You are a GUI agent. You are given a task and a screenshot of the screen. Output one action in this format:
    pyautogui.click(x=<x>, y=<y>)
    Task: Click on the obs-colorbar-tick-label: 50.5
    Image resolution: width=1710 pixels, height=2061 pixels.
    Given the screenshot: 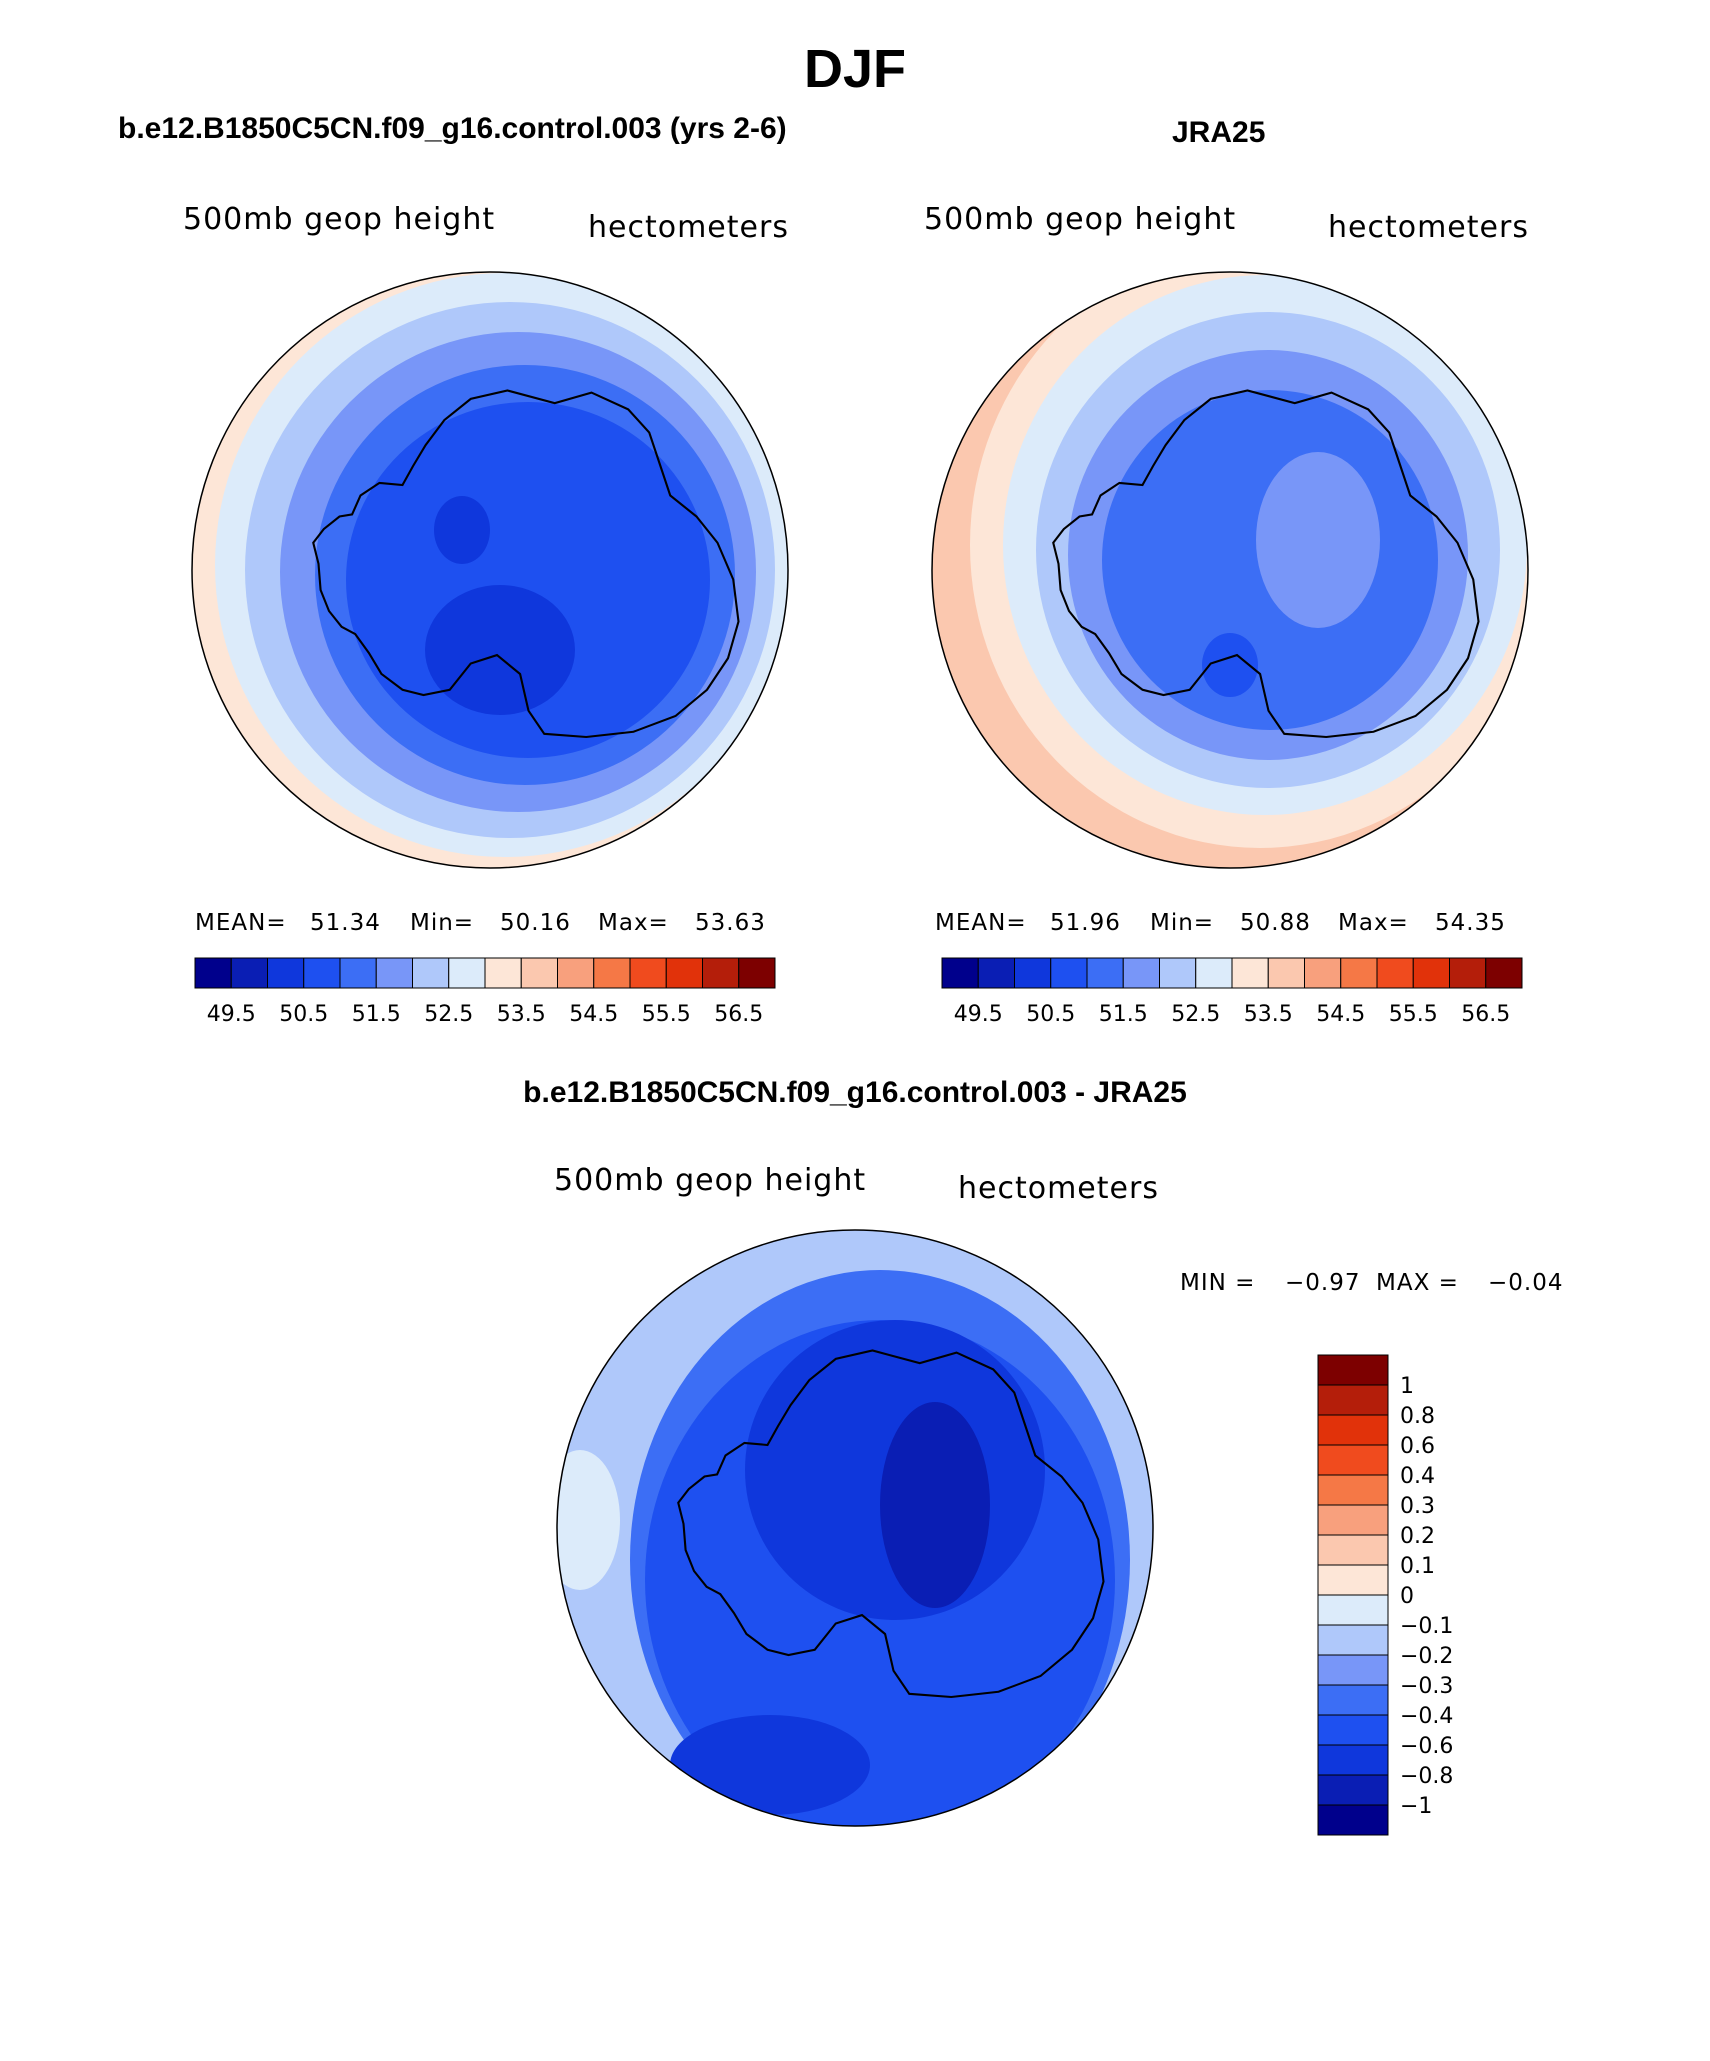 What is the action you would take?
    pyautogui.click(x=1050, y=1014)
    